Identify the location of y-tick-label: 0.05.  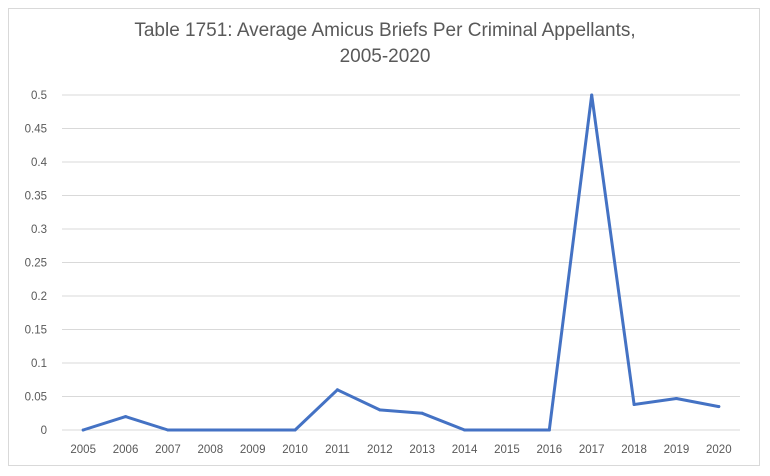
(36, 398).